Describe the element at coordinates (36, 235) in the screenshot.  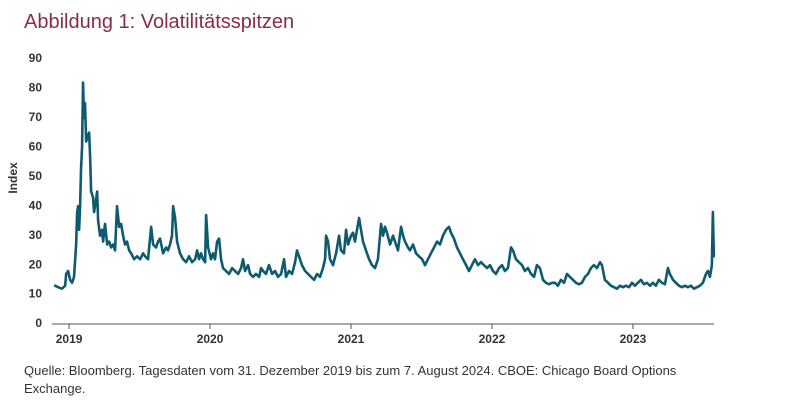
I see `y-tick-label: 30` at that location.